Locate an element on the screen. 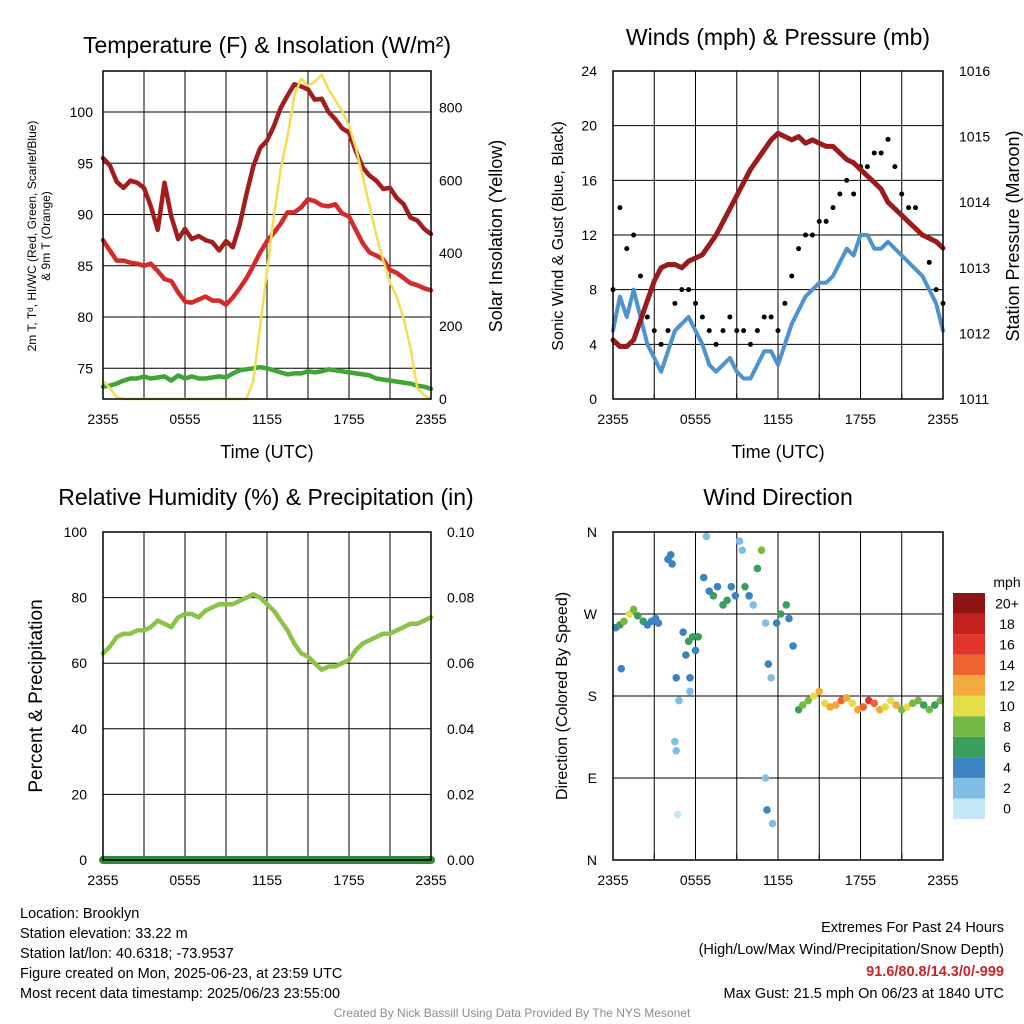 The height and width of the screenshot is (1024, 1024). sonic-wind-series is located at coordinates (778, 307).